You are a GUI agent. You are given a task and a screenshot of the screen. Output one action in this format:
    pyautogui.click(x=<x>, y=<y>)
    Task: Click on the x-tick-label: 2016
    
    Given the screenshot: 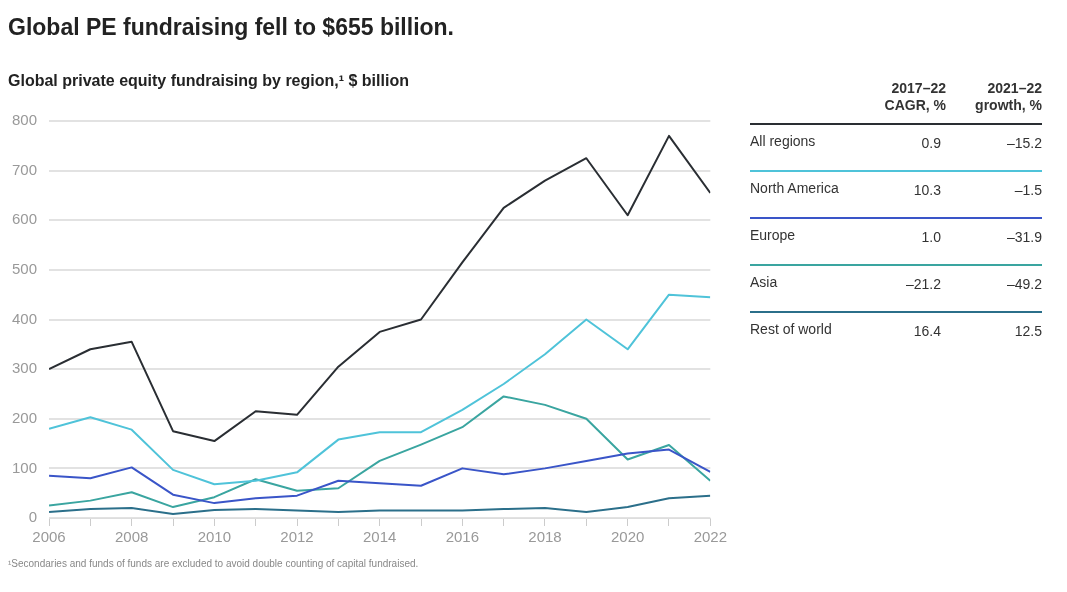 What is the action you would take?
    pyautogui.click(x=462, y=537)
    